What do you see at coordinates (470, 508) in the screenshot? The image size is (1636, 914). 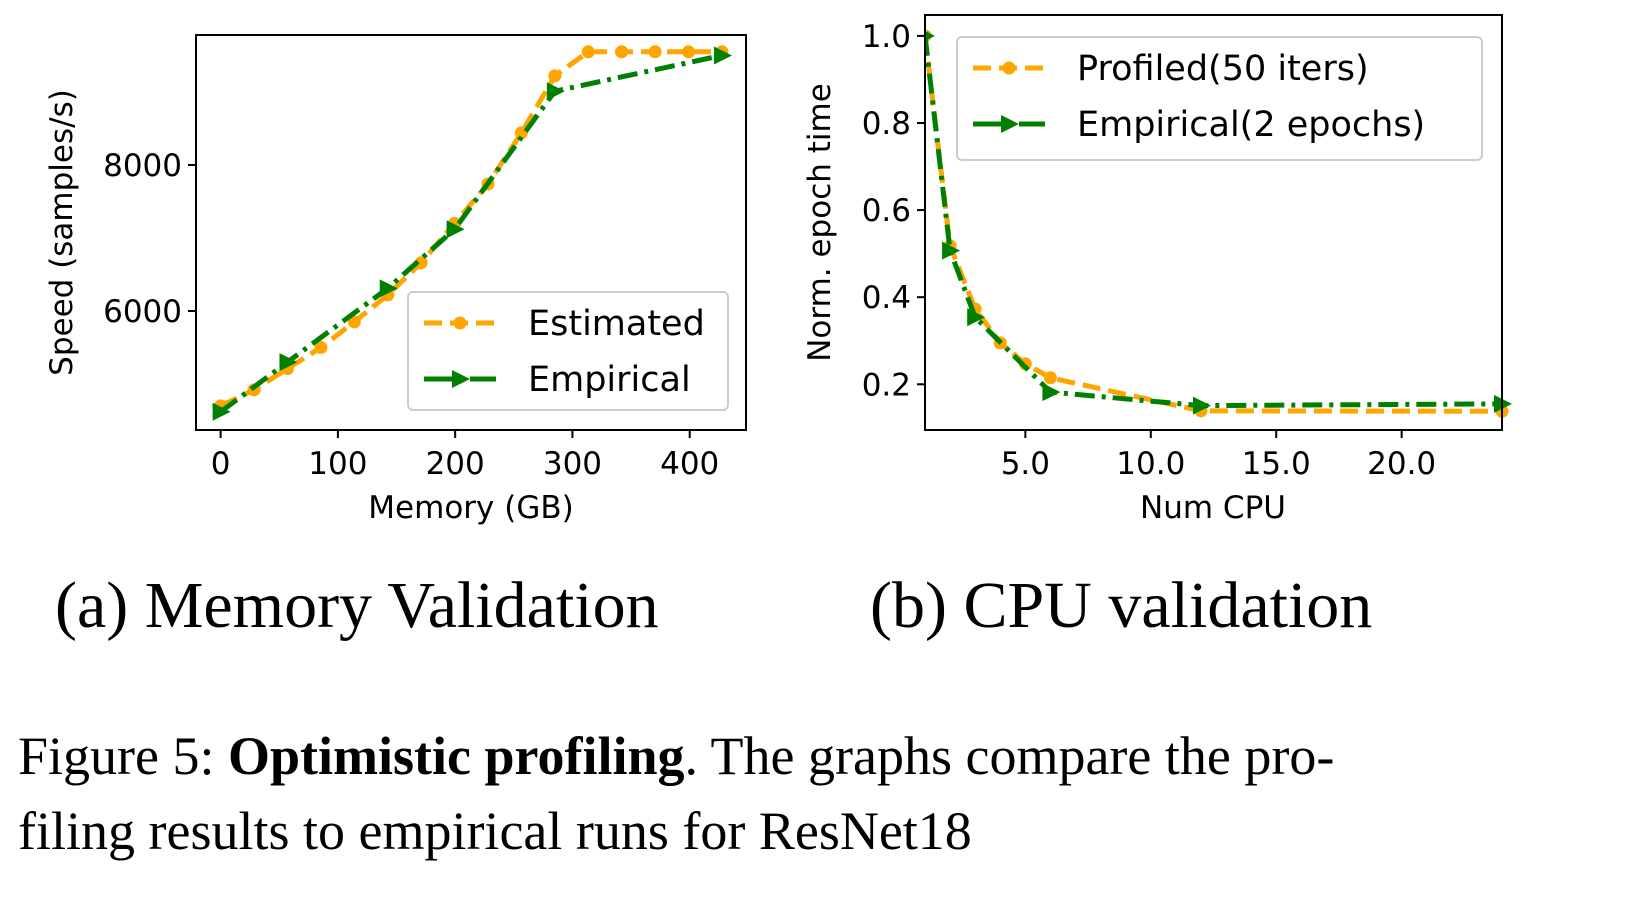 I see `x-axis-label: Memory (GB)` at bounding box center [470, 508].